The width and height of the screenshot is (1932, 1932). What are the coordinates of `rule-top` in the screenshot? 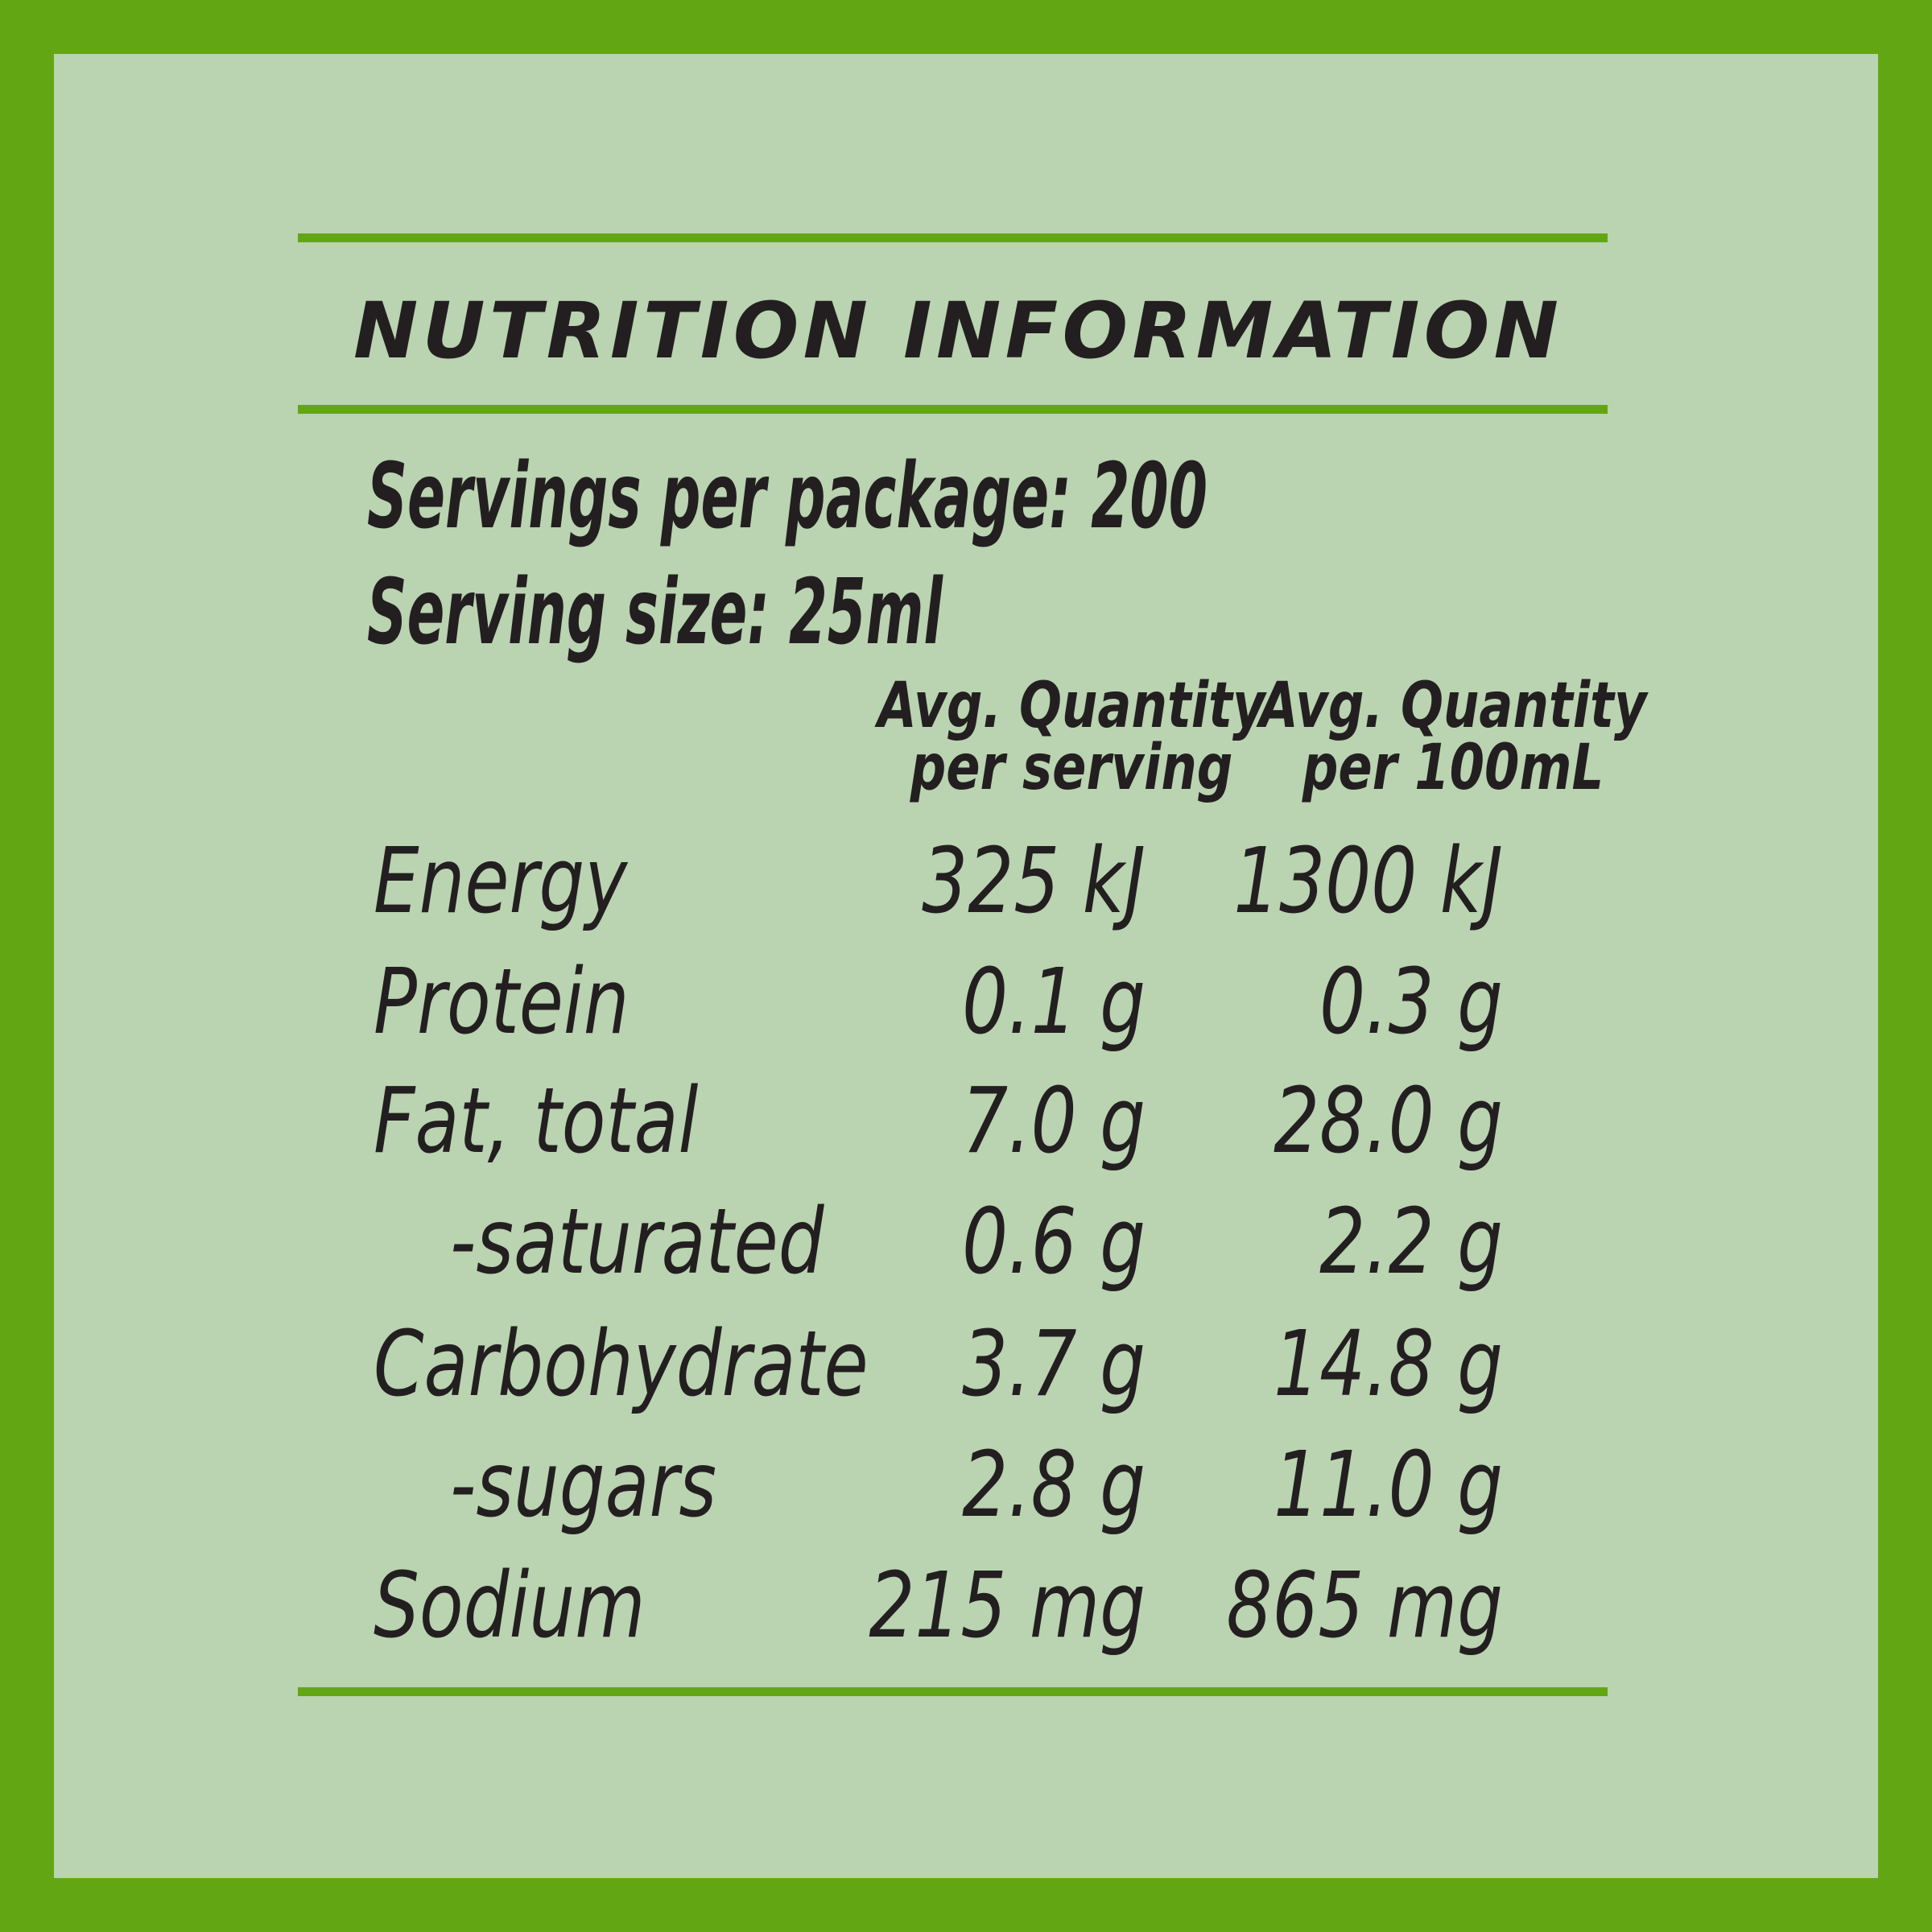 It's located at (953, 237).